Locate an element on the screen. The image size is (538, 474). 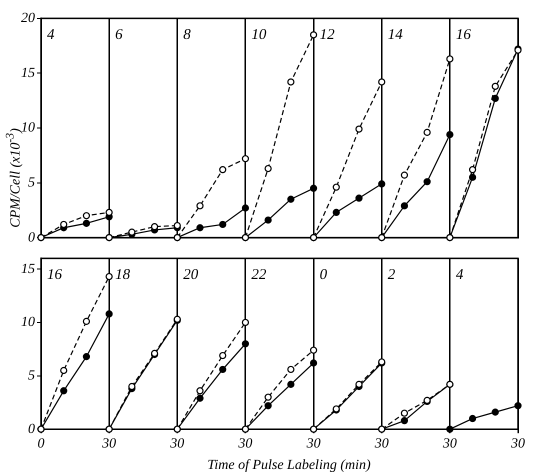
annotation: 22 is located at coordinates (259, 274).